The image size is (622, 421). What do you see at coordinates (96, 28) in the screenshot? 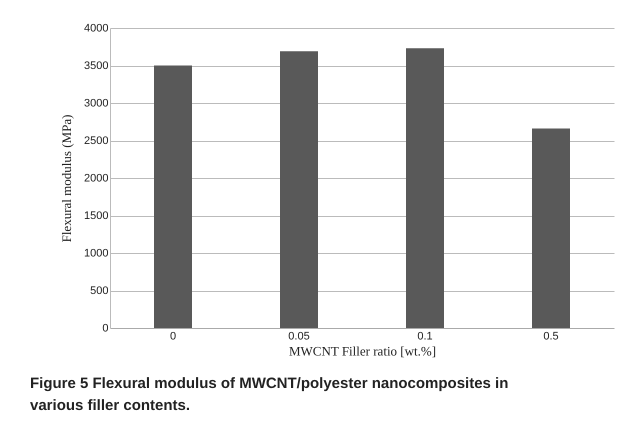
I see `y-tick-label: 4000` at bounding box center [96, 28].